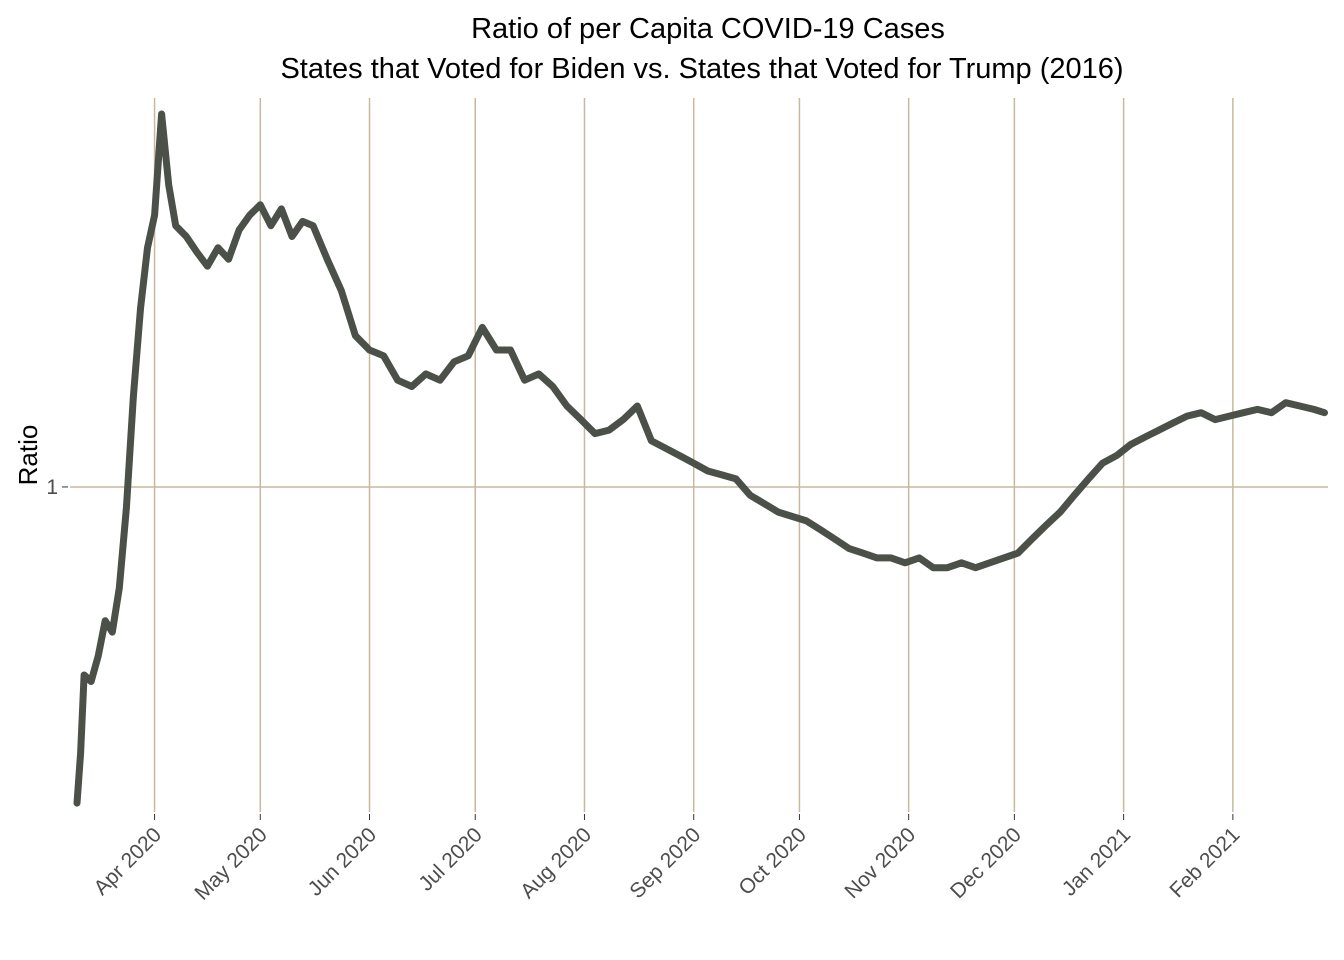 This screenshot has height=960, width=1344. What do you see at coordinates (880, 863) in the screenshot?
I see `x-tick-label: Nov 2020` at bounding box center [880, 863].